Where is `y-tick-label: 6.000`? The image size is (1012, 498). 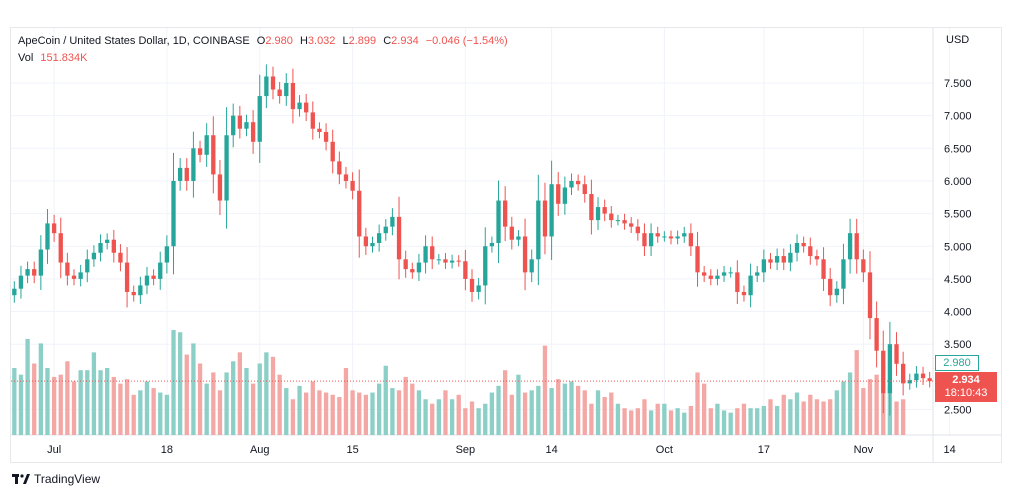 y-tick-label: 6.000 is located at coordinates (958, 182).